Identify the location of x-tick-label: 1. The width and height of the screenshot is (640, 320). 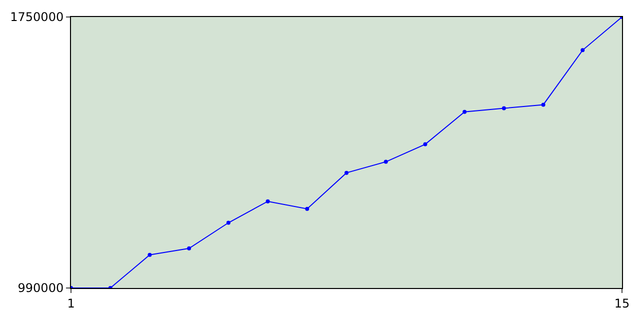
(71, 303).